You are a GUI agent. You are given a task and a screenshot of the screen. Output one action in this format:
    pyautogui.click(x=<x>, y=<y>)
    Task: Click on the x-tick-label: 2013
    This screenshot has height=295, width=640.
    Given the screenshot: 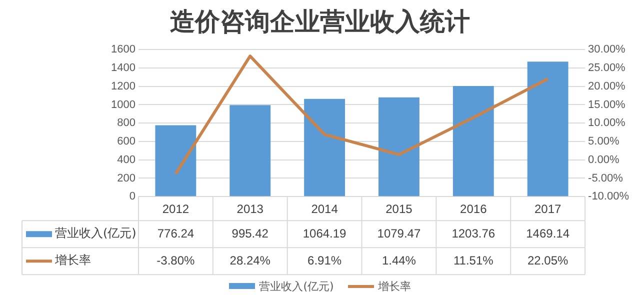 What is the action you would take?
    pyautogui.click(x=250, y=209)
    